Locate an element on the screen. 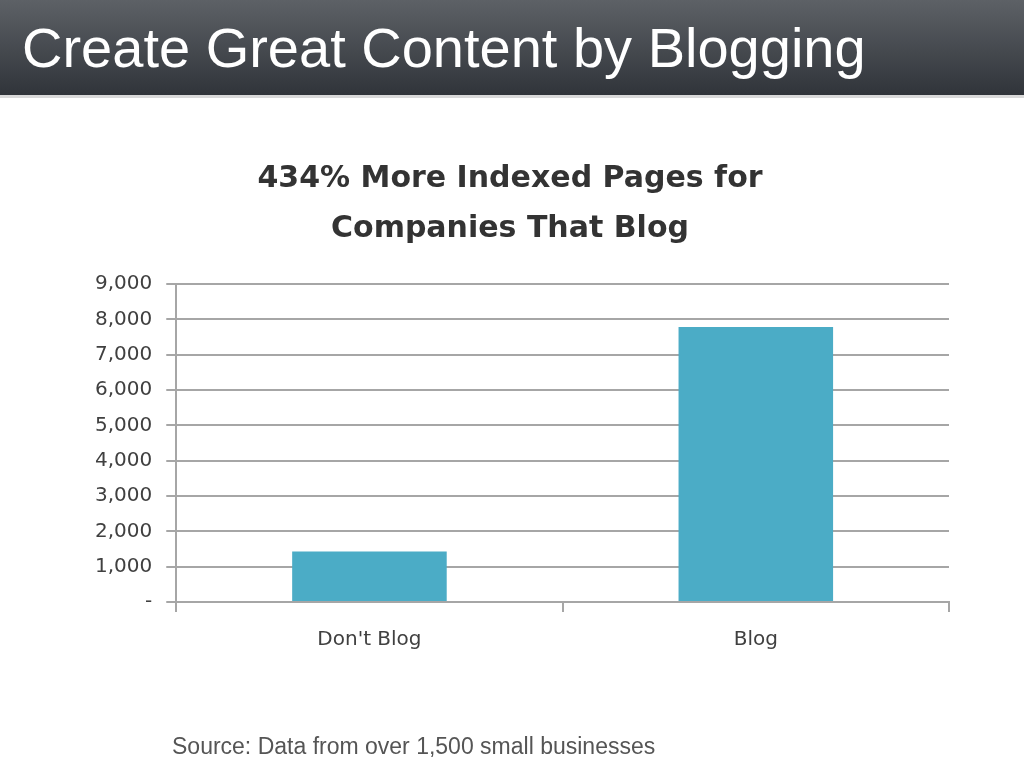  chart-title: Create Great Content by Blogging is located at coordinates (444, 48).